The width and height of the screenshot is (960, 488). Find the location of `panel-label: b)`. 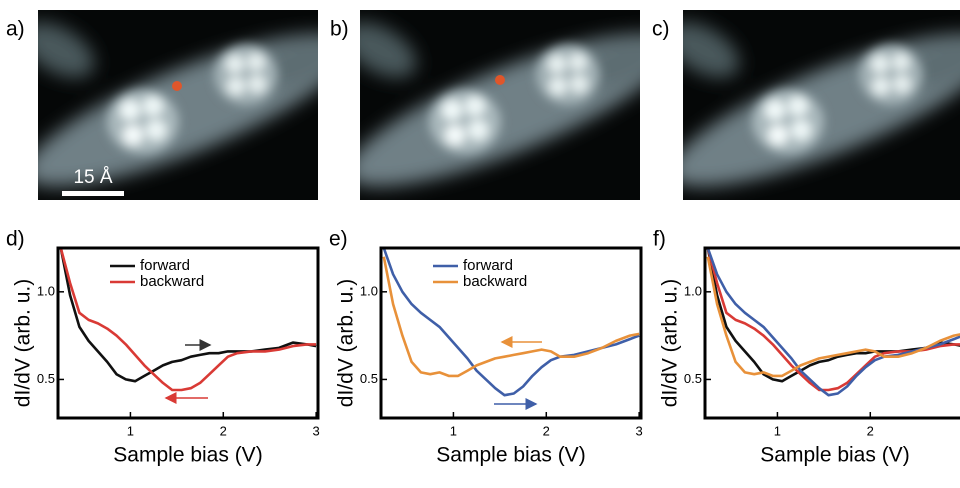

panel-label: b) is located at coordinates (339, 29).